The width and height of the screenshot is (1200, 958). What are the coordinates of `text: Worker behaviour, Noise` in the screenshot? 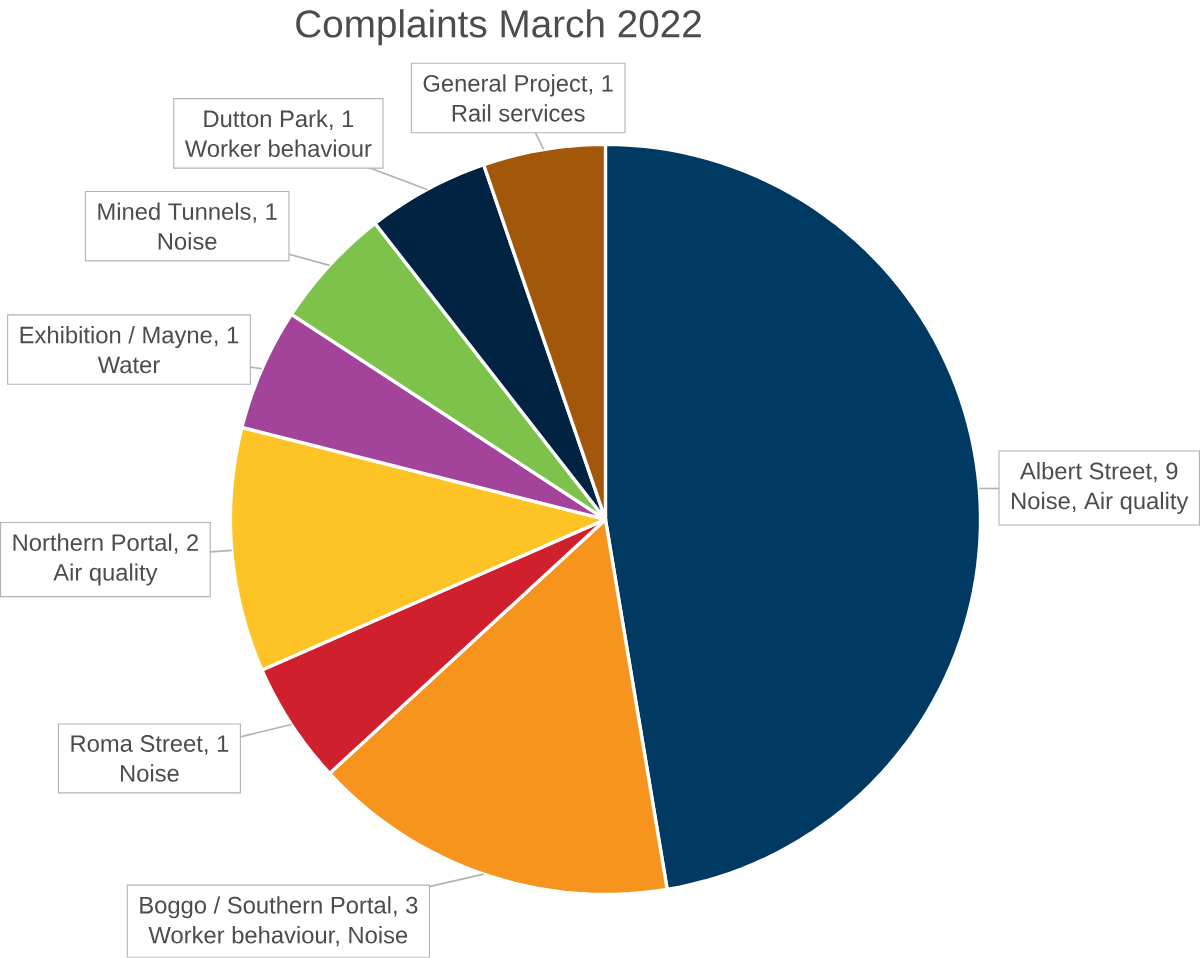 It's located at (278, 936).